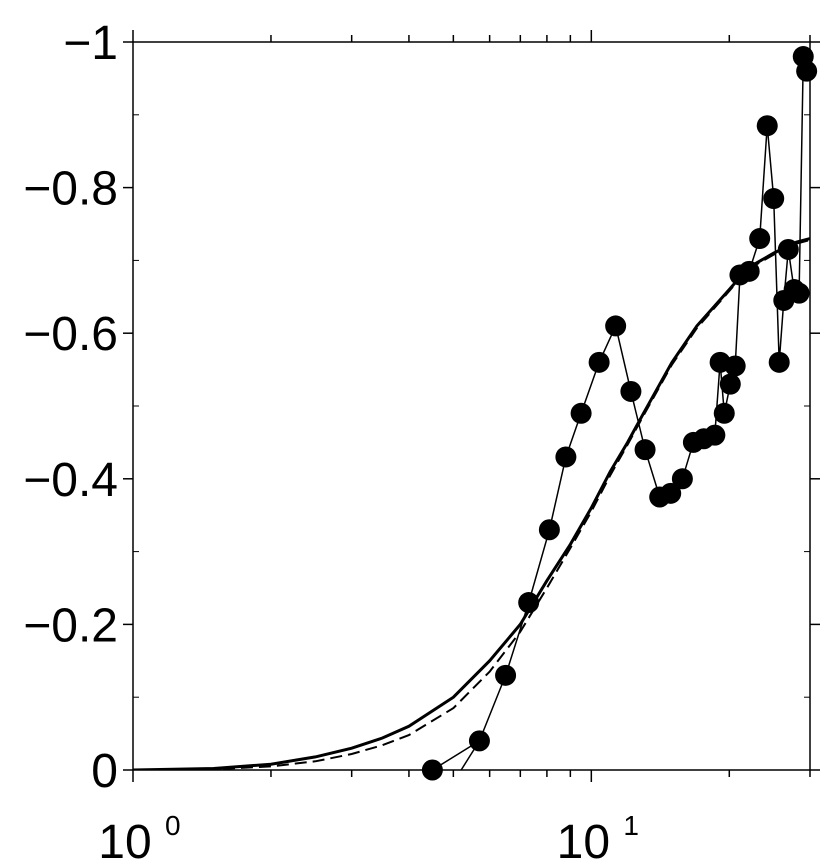 This screenshot has height=863, width=830. What do you see at coordinates (173, 825) in the screenshot?
I see `x-tick-label-exponent: 0` at bounding box center [173, 825].